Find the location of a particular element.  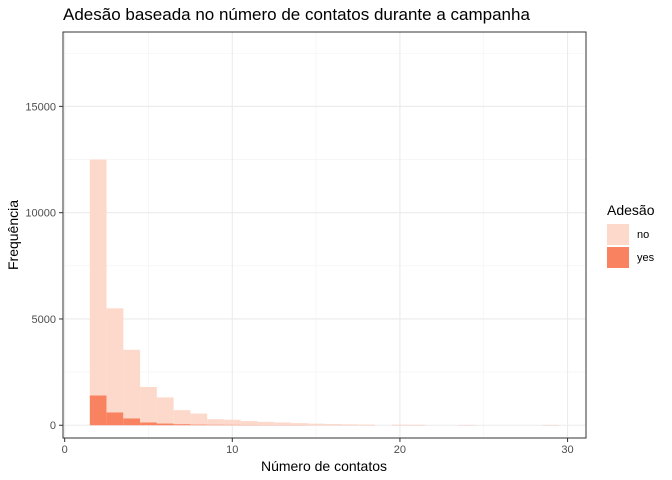

legend-label-yes: yes is located at coordinates (646, 258).